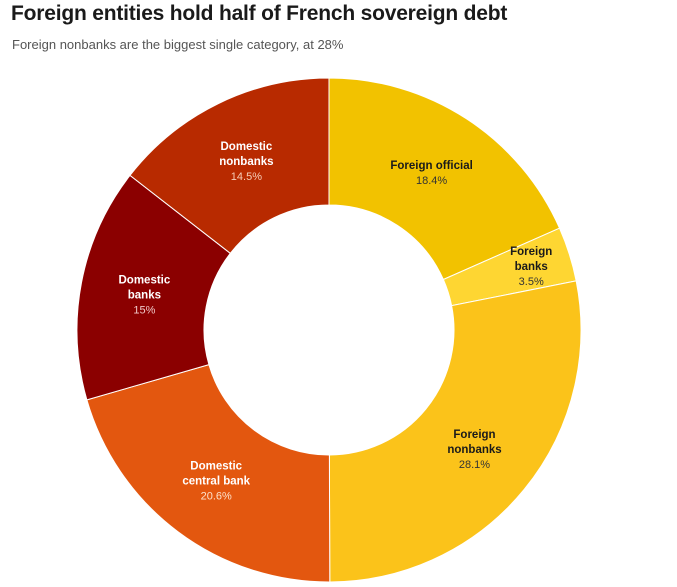  Describe the element at coordinates (216, 481) in the screenshot. I see `slice-label-domestic-central-bank: central bank` at that location.